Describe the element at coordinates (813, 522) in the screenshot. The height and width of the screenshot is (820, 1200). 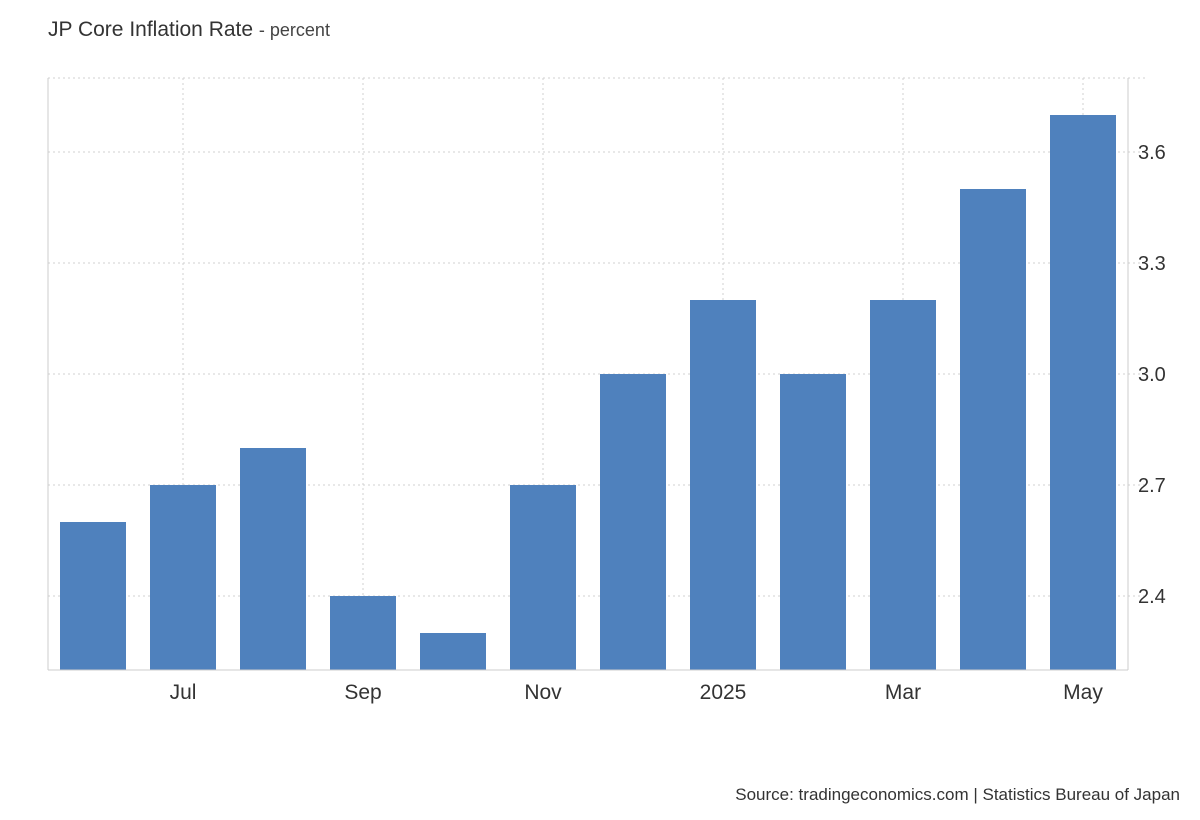
I see `bar-feb-2025` at that location.